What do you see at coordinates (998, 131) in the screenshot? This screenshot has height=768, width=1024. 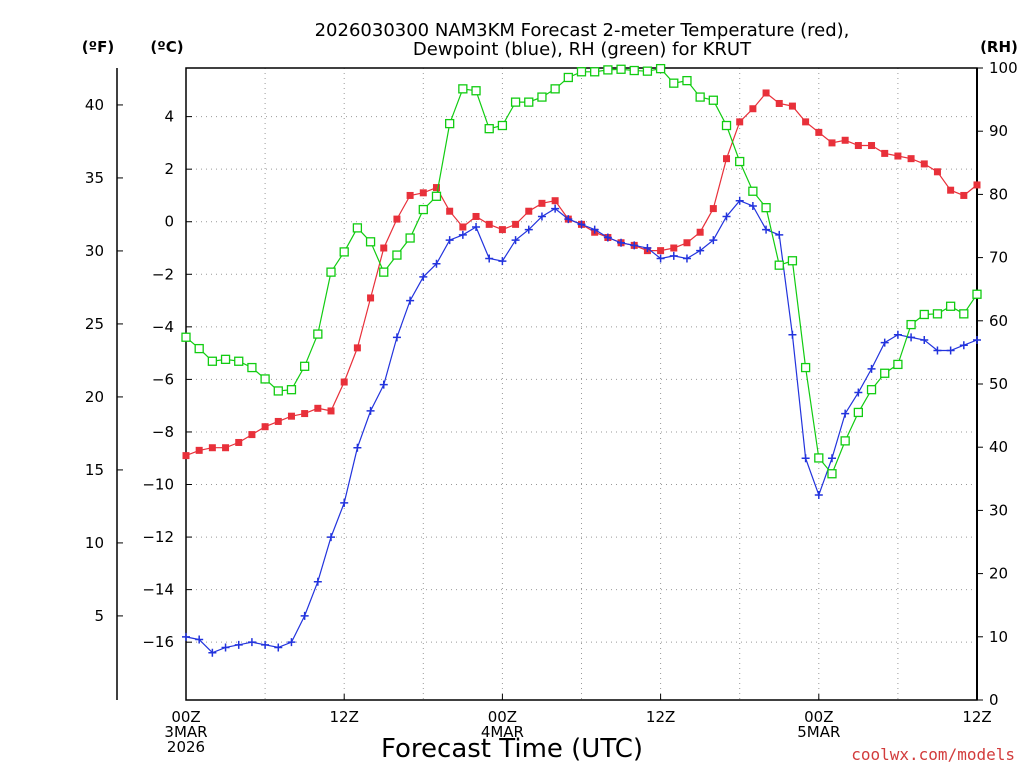 I see `rh-tick-label: 90` at bounding box center [998, 131].